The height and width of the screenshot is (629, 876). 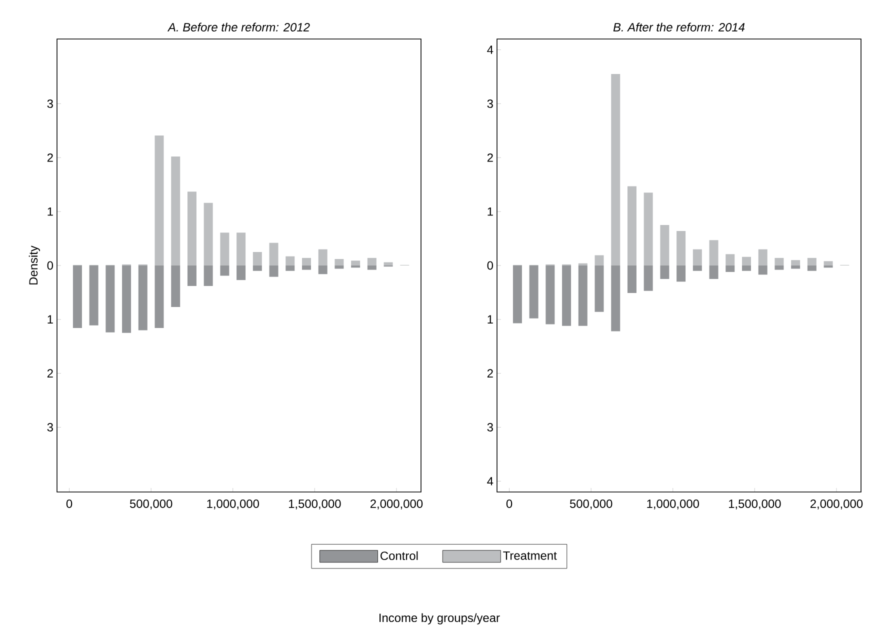 I want to click on legend-label: Control, so click(x=399, y=555).